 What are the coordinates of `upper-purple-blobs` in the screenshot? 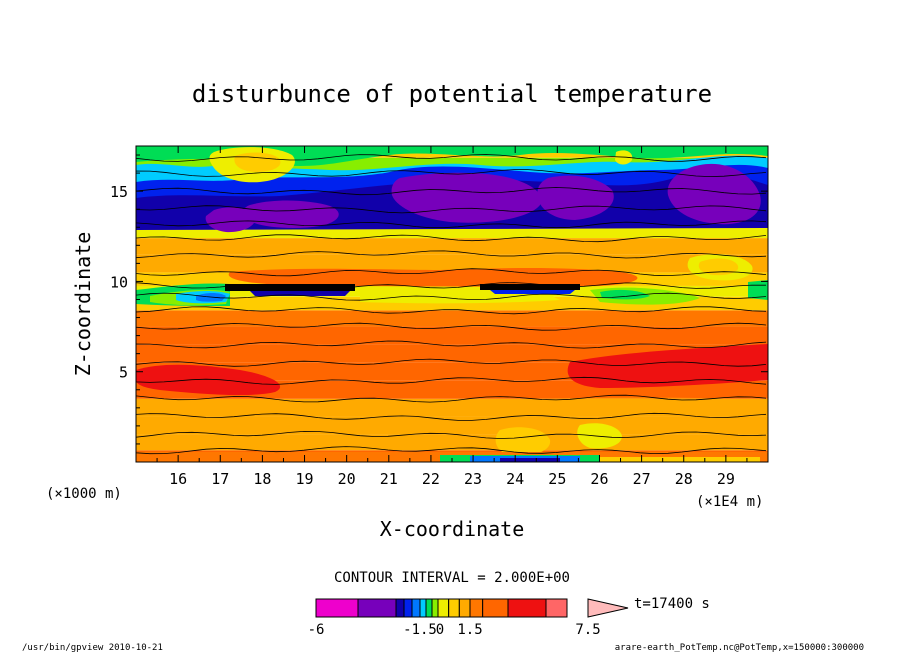 It's located at (452, 189).